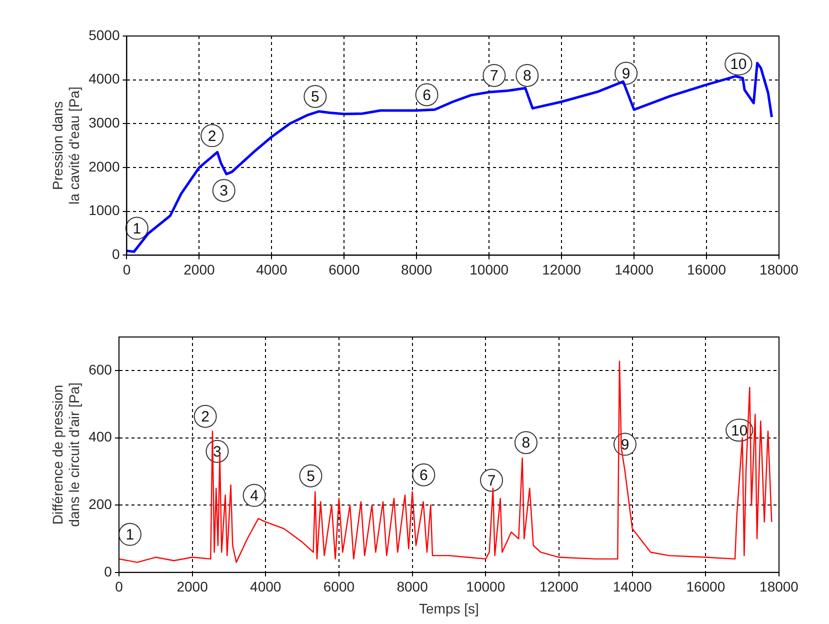 This screenshot has height=624, width=829. What do you see at coordinates (100, 436) in the screenshot?
I see `y-tick-label: 400` at bounding box center [100, 436].